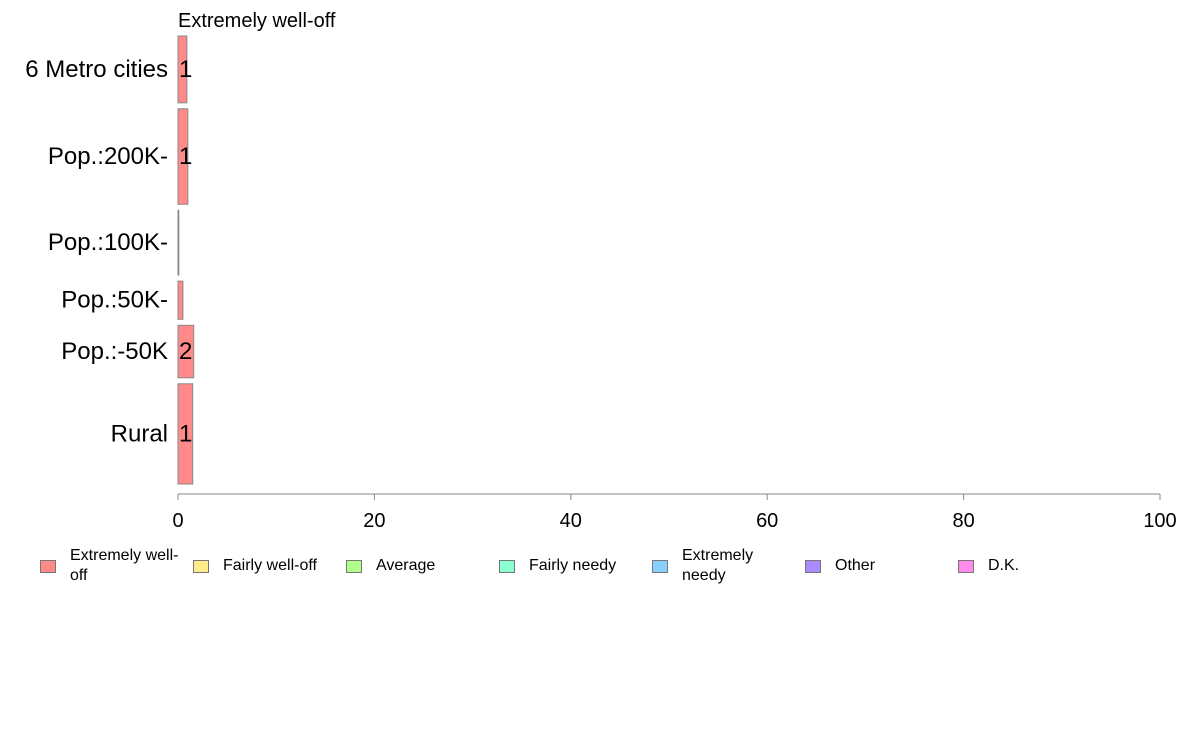  I want to click on category-label-pop-200k: Pop.:200K-, so click(108, 156).